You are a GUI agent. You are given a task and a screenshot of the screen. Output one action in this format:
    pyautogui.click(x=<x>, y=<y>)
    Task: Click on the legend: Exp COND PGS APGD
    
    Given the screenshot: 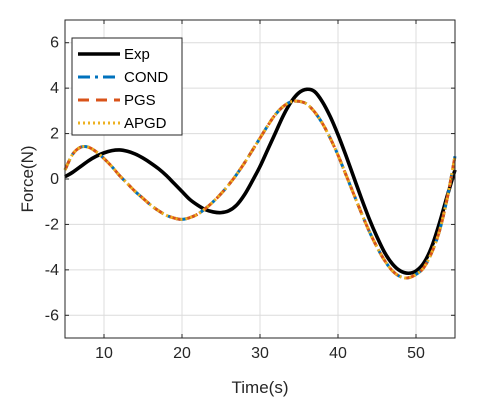 What is the action you would take?
    pyautogui.click(x=127, y=86)
    